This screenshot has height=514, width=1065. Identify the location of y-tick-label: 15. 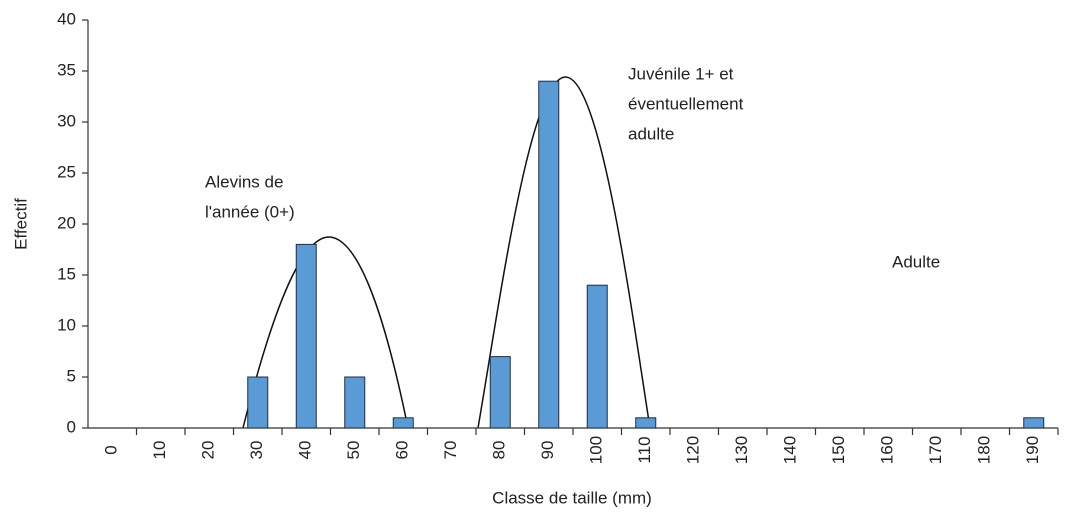
(66, 273).